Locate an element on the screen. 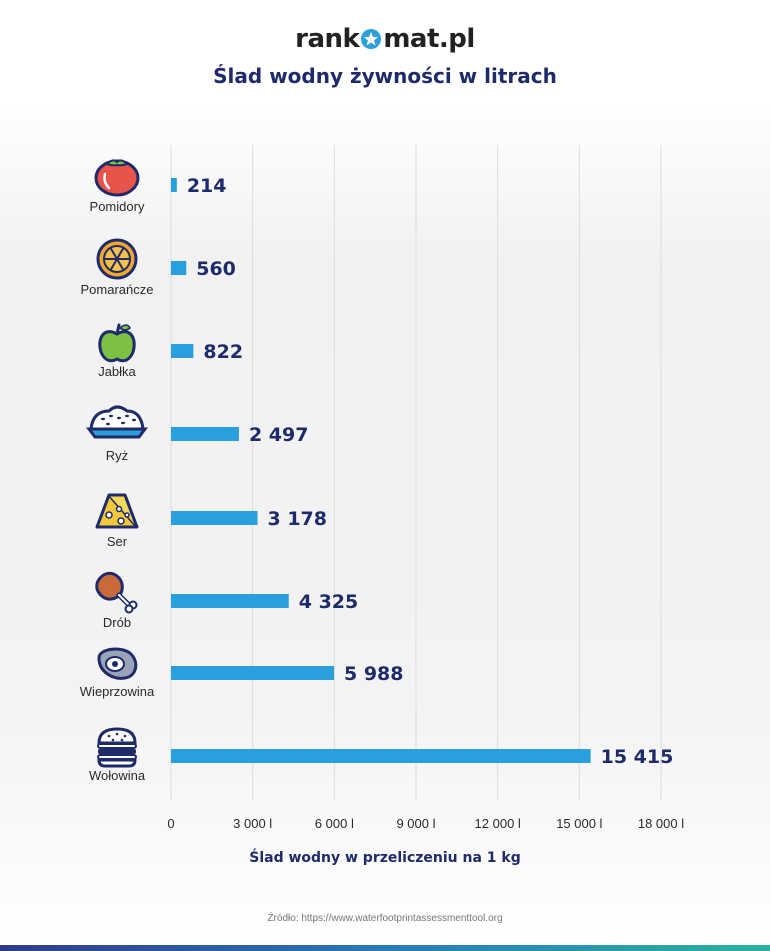 Image resolution: width=770 pixels, height=951 pixels. logo: rank mat.pl is located at coordinates (385, 40).